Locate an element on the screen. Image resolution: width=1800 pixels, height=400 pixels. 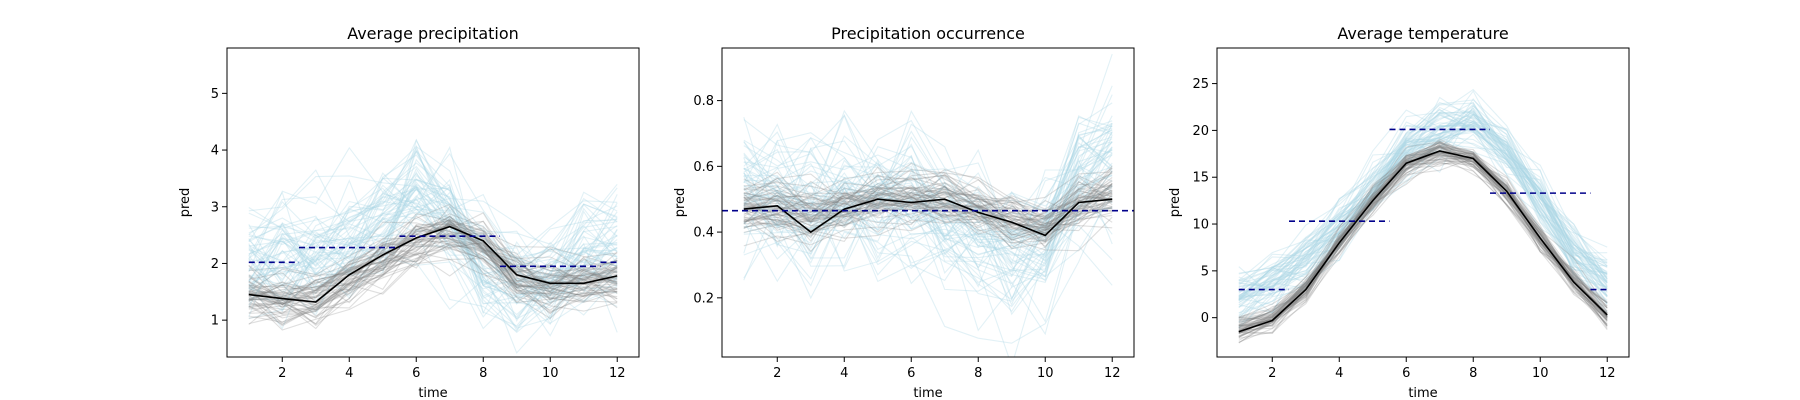
series-layer is located at coordinates (1423, 216).